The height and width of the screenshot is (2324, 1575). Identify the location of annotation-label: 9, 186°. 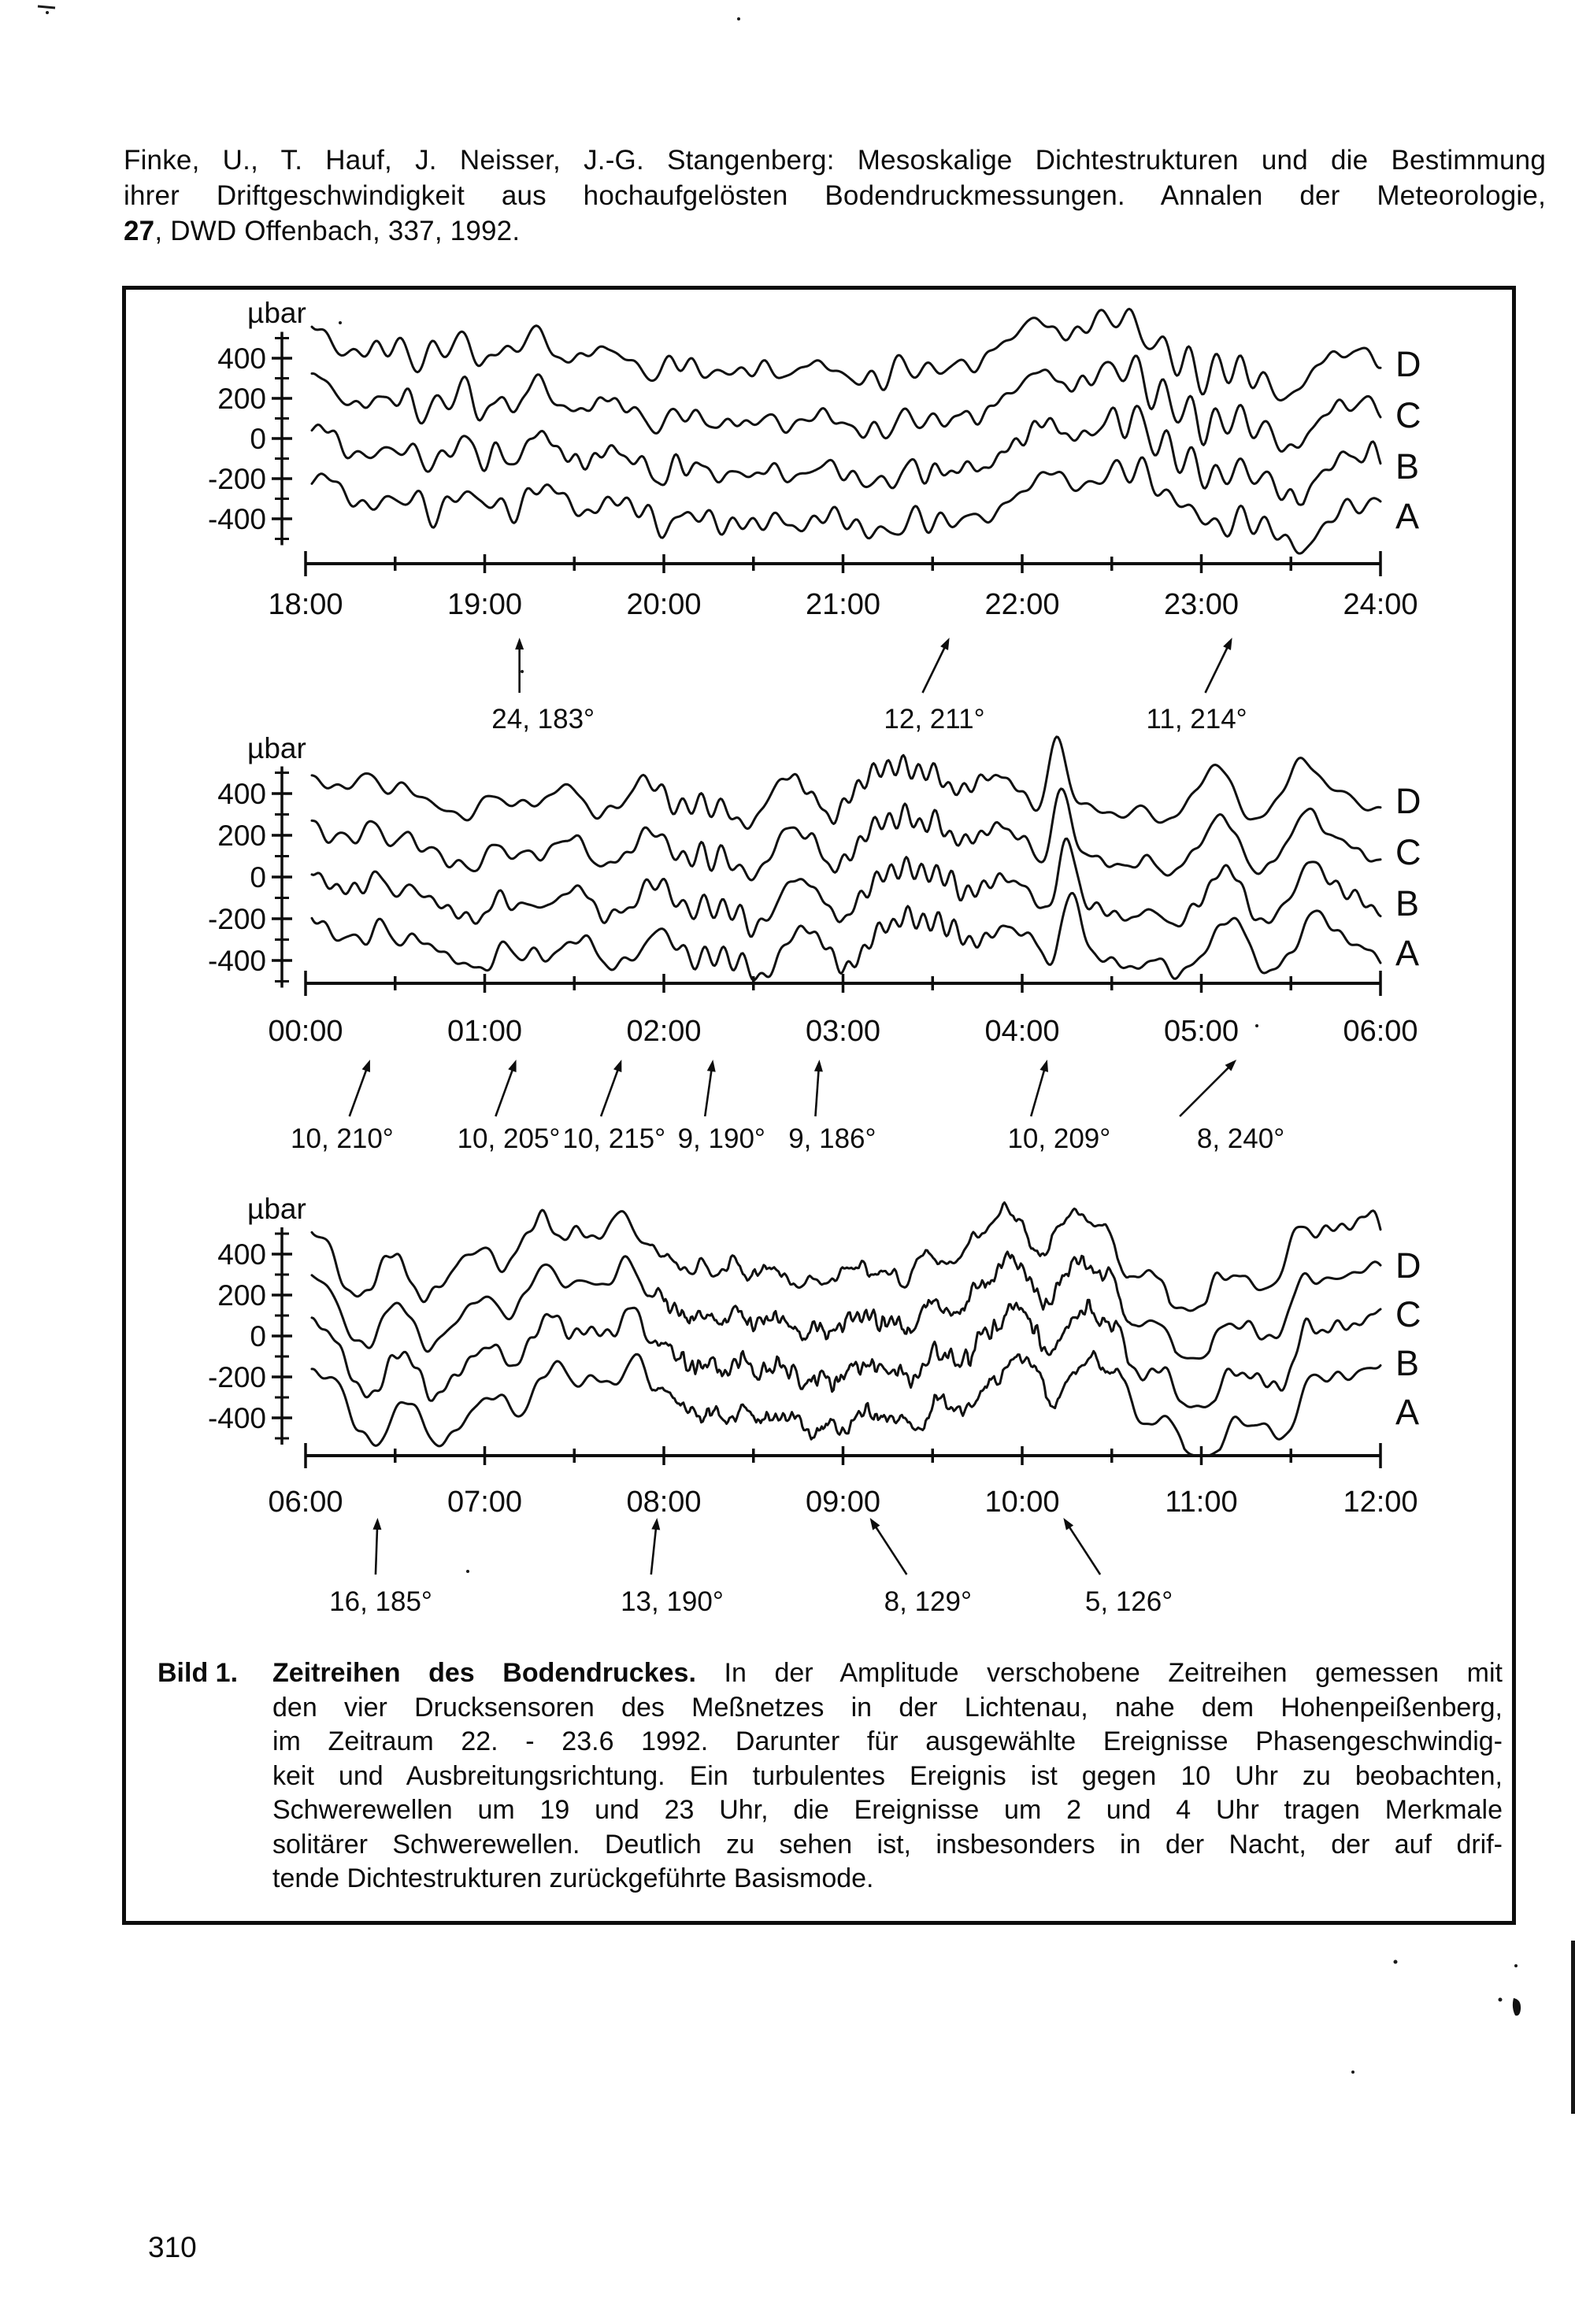
(832, 1138).